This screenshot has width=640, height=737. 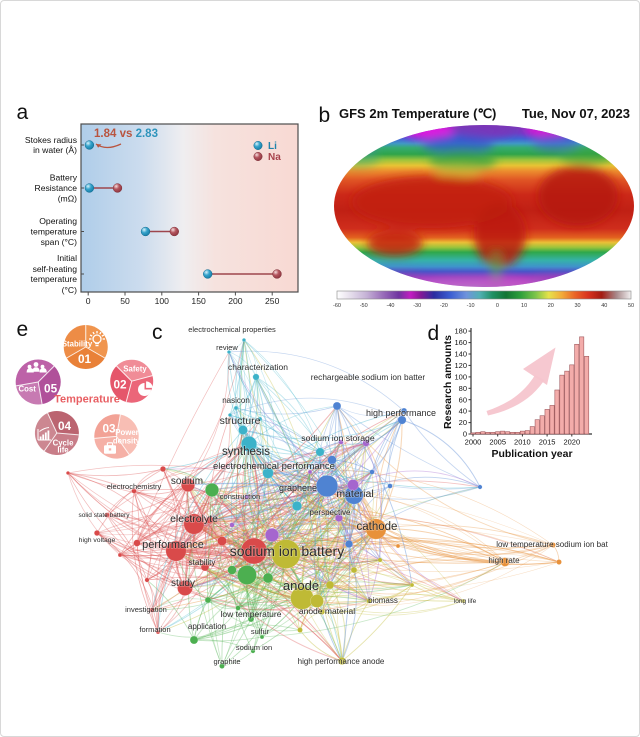 I want to click on svg-text: Li, so click(x=272, y=146).